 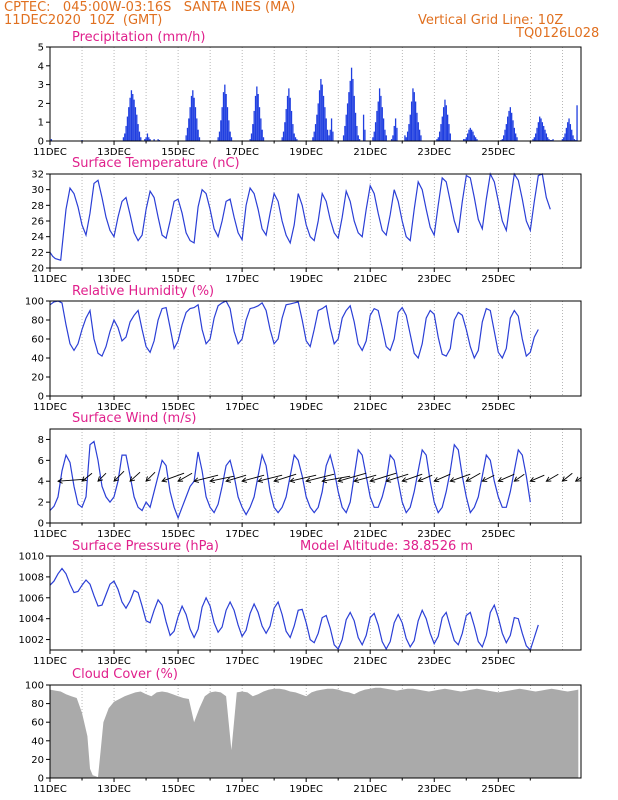 What do you see at coordinates (41, 48) in the screenshot?
I see `y-tick-label: 5` at bounding box center [41, 48].